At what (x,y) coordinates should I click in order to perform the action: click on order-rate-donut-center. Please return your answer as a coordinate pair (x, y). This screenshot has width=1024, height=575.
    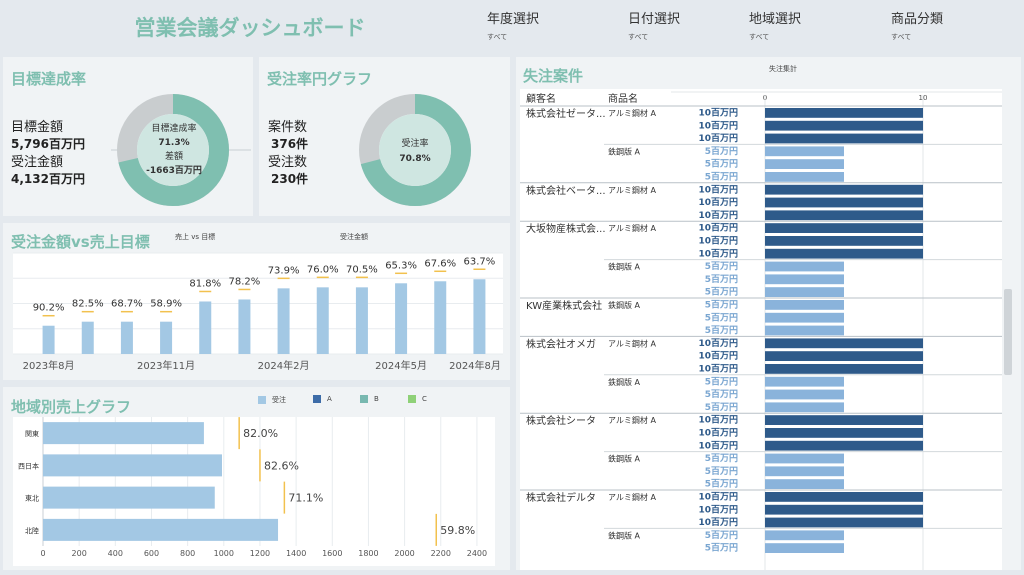
    Looking at the image, I should click on (415, 150).